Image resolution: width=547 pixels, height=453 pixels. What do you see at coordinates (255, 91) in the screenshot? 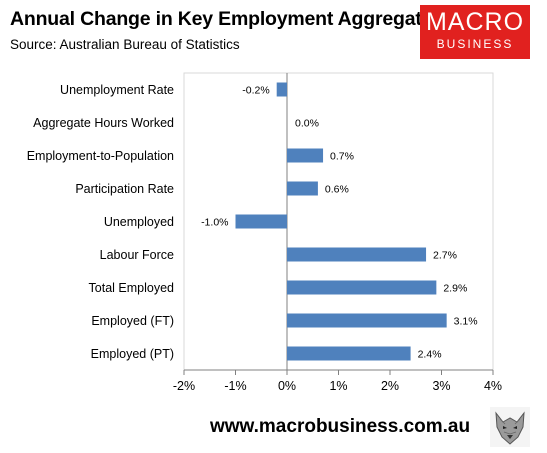
I see `data-label: -0.2%` at bounding box center [255, 91].